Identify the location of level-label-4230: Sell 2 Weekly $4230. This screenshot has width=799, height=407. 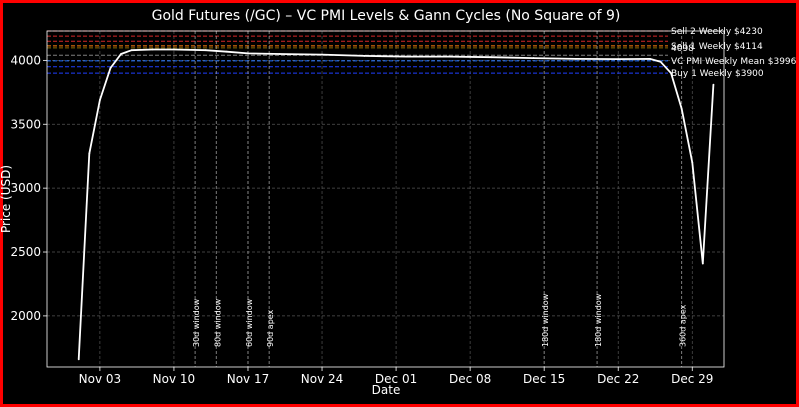
(717, 32).